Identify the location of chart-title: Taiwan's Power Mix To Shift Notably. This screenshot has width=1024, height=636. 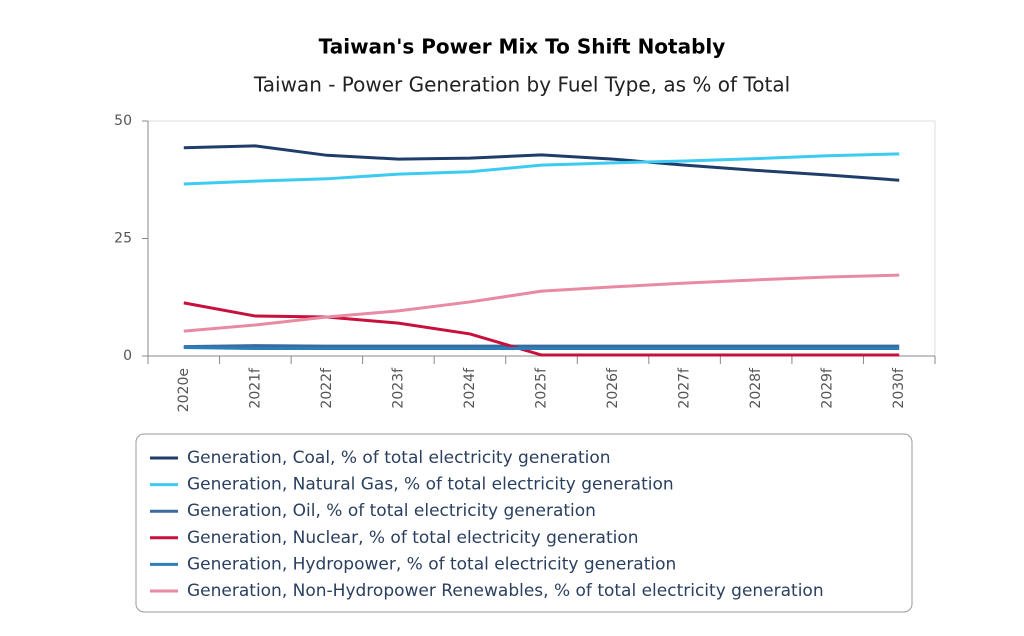
(522, 47).